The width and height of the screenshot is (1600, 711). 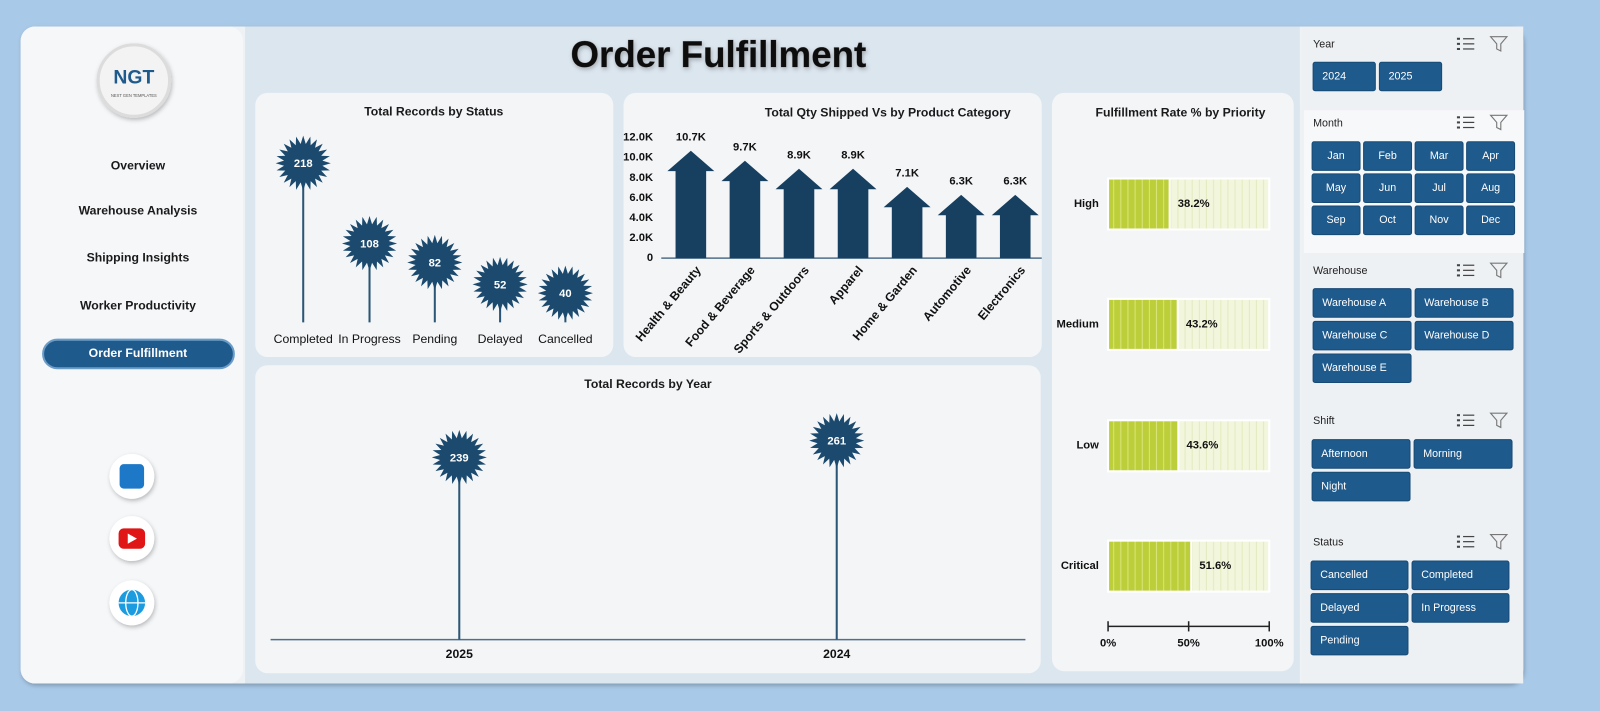 What do you see at coordinates (650, 258) in the screenshot?
I see `y-tick-label: 0` at bounding box center [650, 258].